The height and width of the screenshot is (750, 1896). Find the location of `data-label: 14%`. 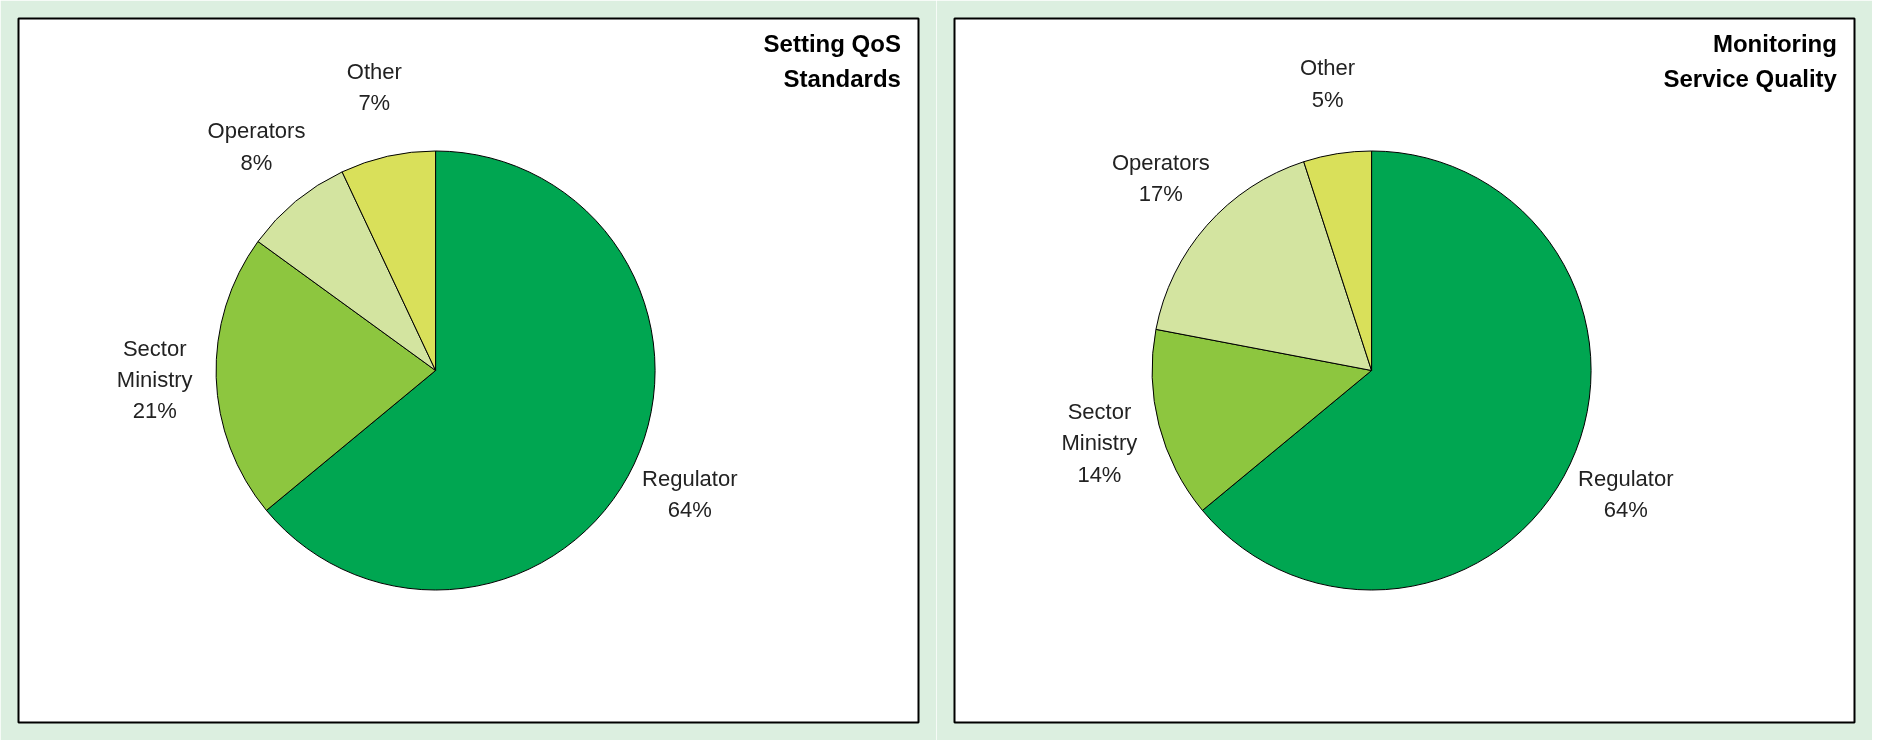

data-label: 14% is located at coordinates (1099, 474).